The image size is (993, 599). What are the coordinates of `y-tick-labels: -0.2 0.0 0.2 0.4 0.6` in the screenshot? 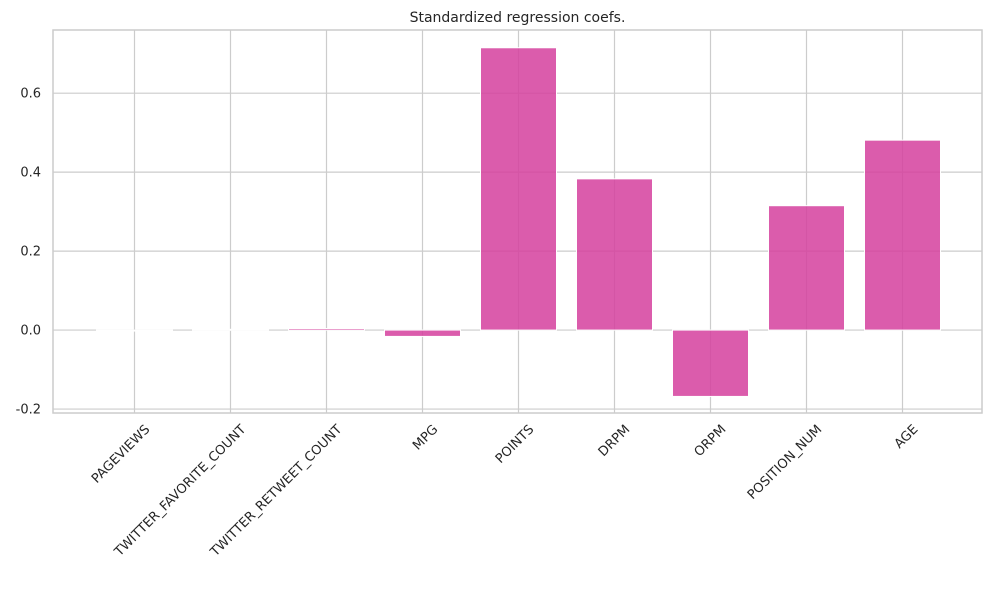 It's located at (28, 252).